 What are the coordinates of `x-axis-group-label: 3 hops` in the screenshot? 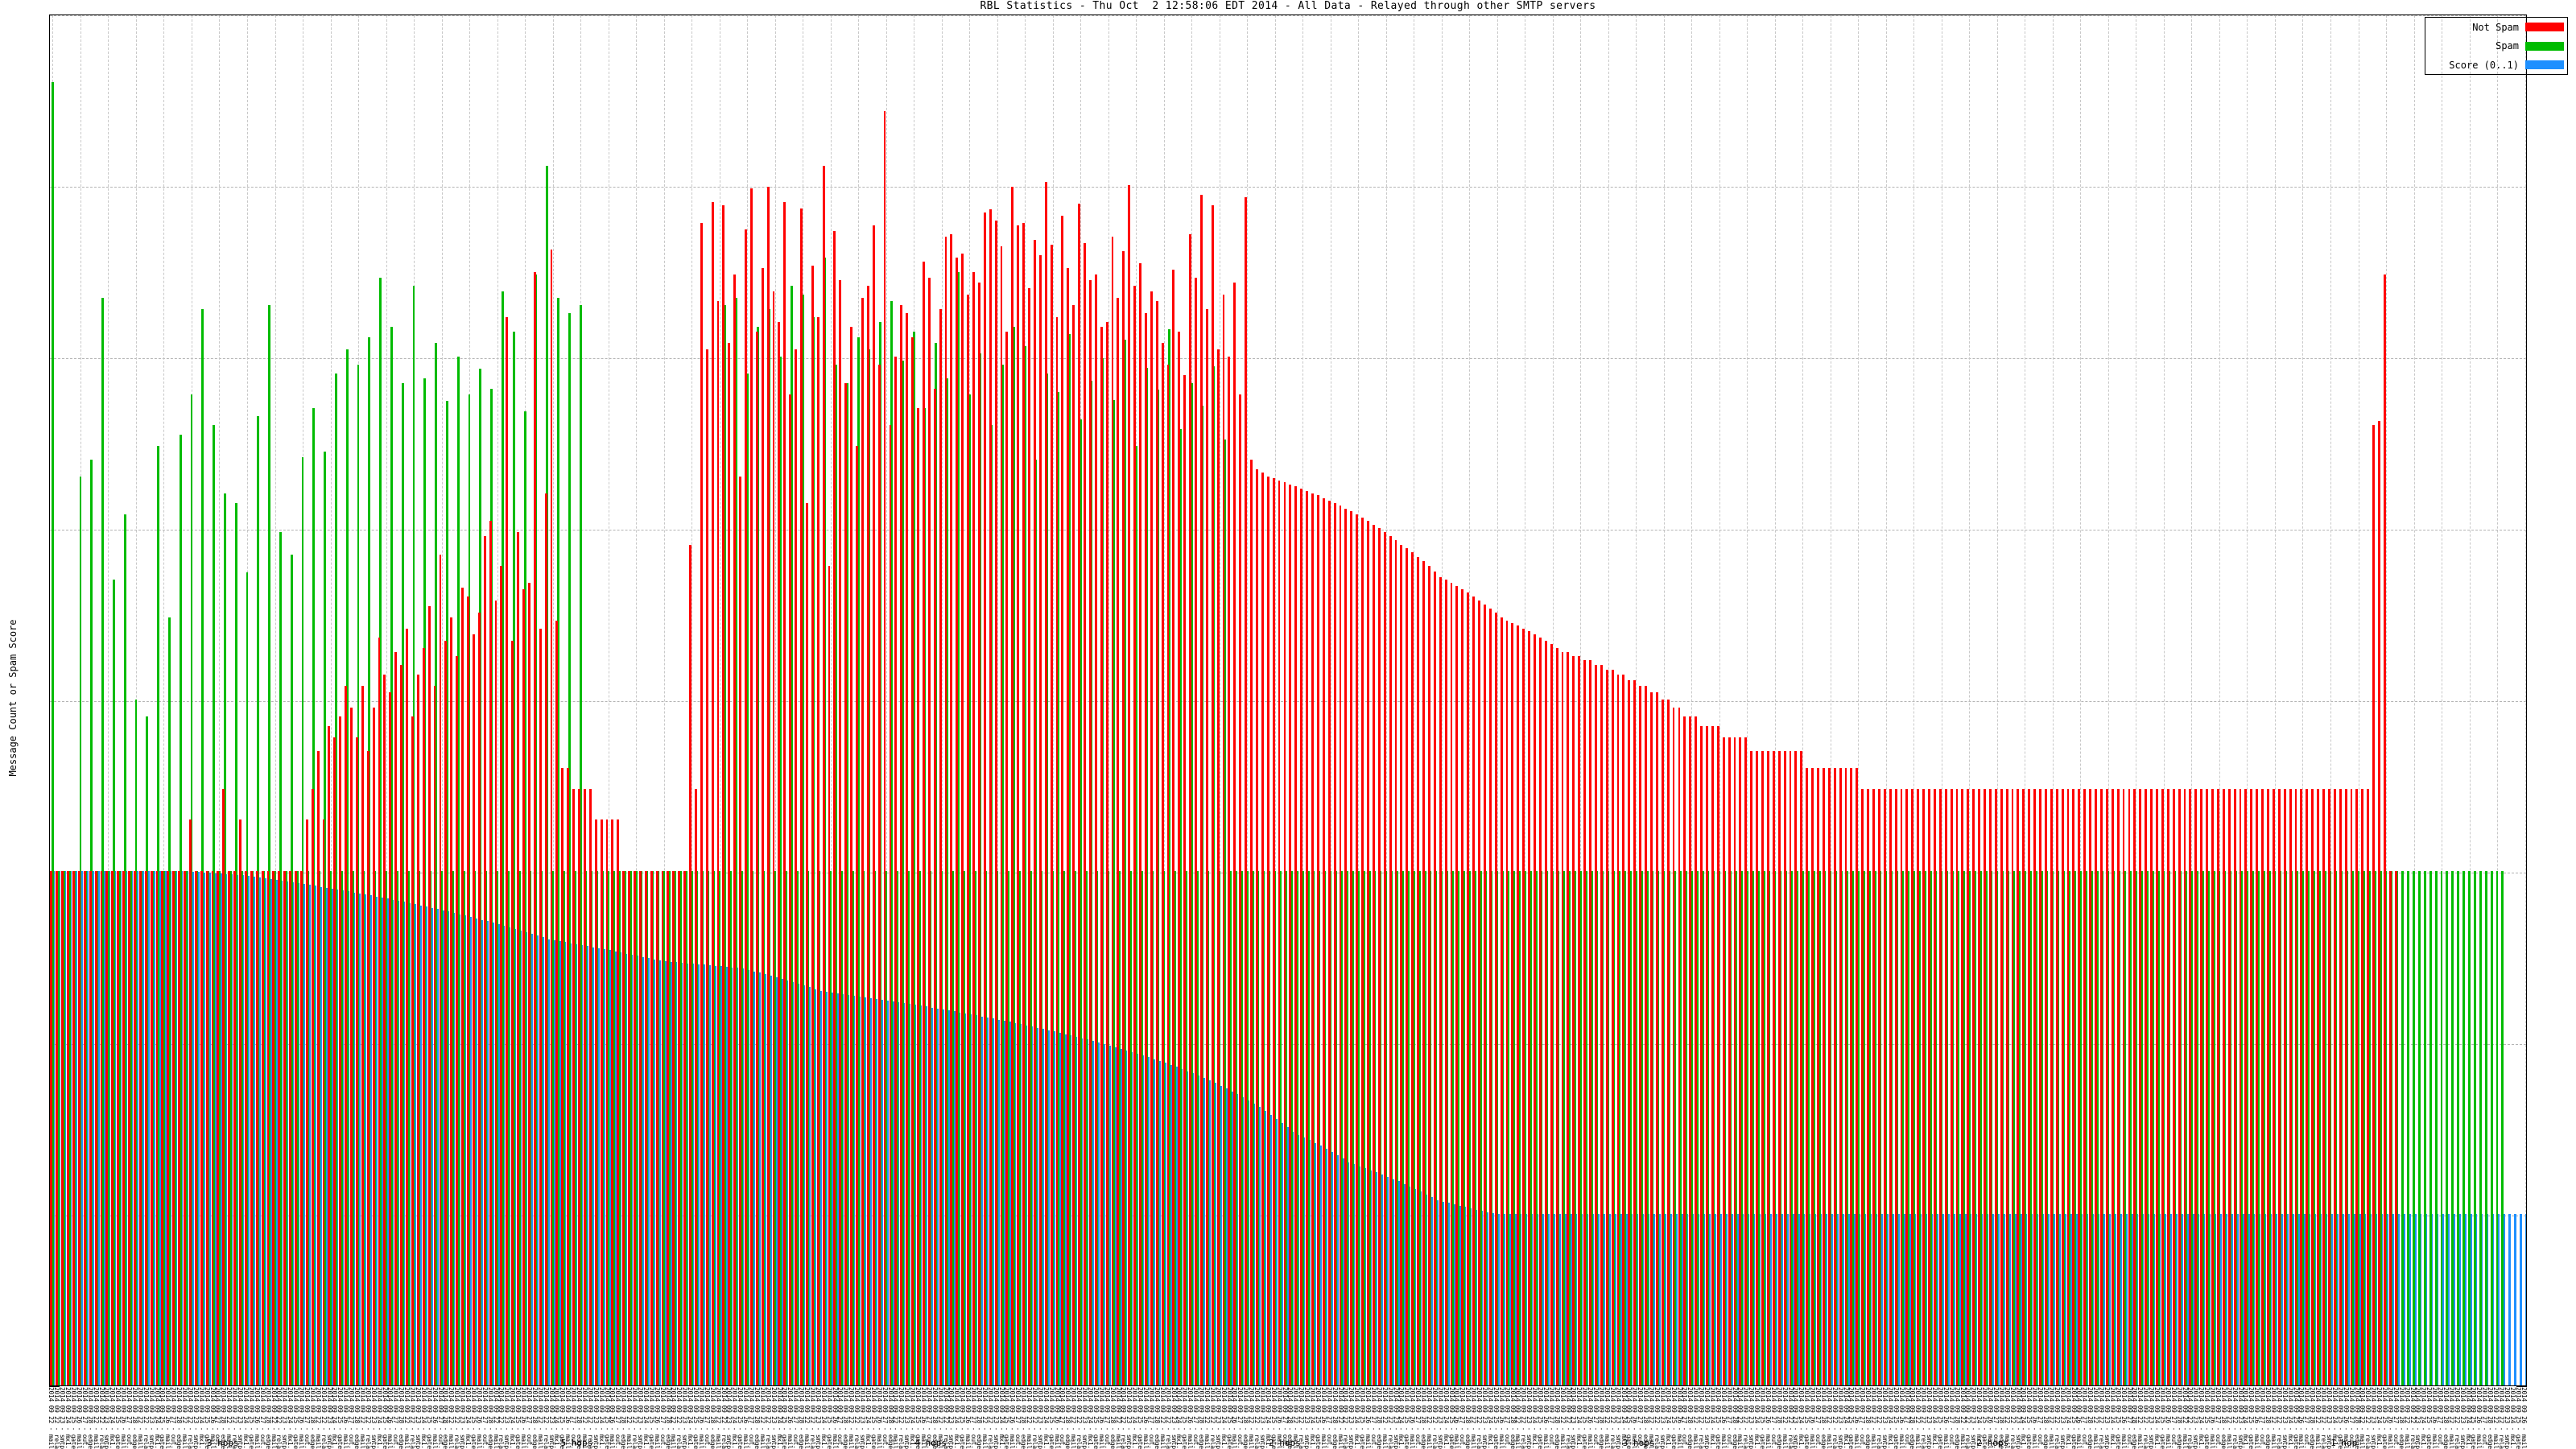 It's located at (222, 1443).